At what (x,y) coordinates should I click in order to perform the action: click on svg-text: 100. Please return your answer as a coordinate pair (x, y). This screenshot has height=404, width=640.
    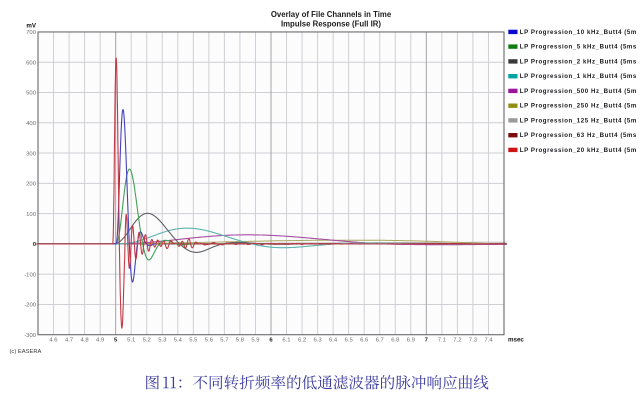
    Looking at the image, I should click on (31, 215).